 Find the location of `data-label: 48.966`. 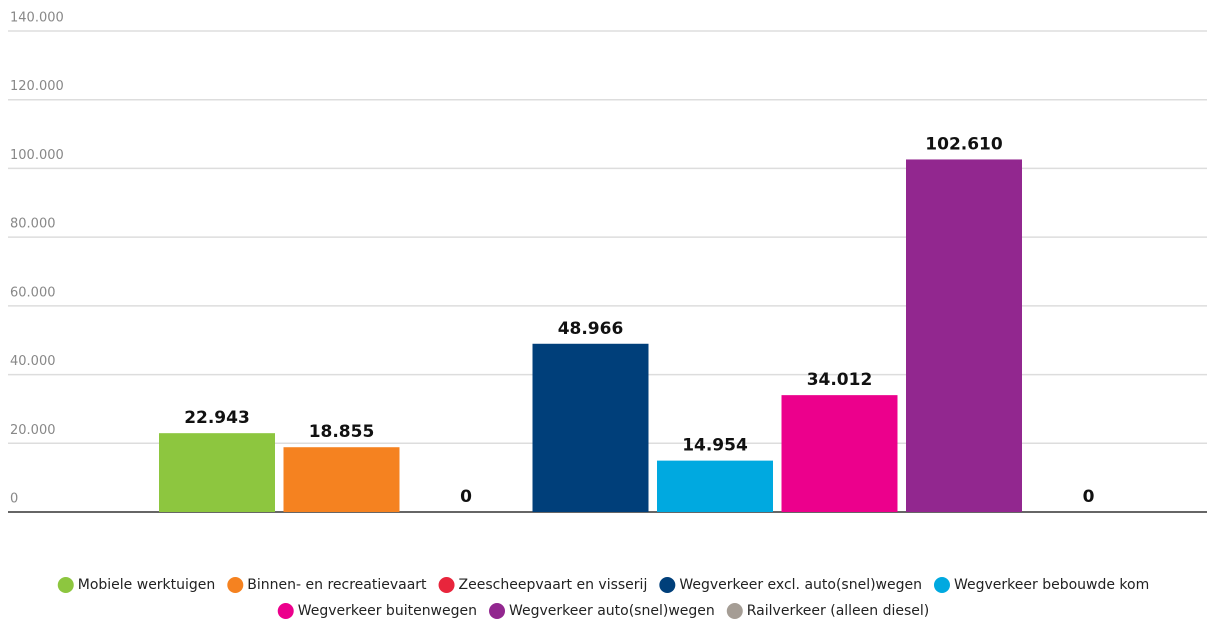

data-label: 48.966 is located at coordinates (591, 329).